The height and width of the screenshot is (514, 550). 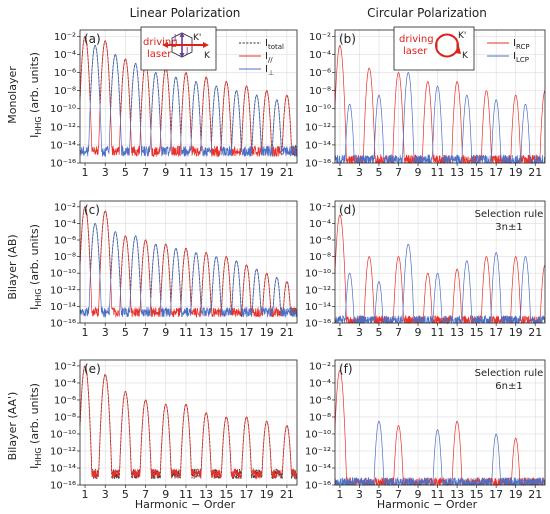 I want to click on inset-linear-driving: driving, so click(x=160, y=42).